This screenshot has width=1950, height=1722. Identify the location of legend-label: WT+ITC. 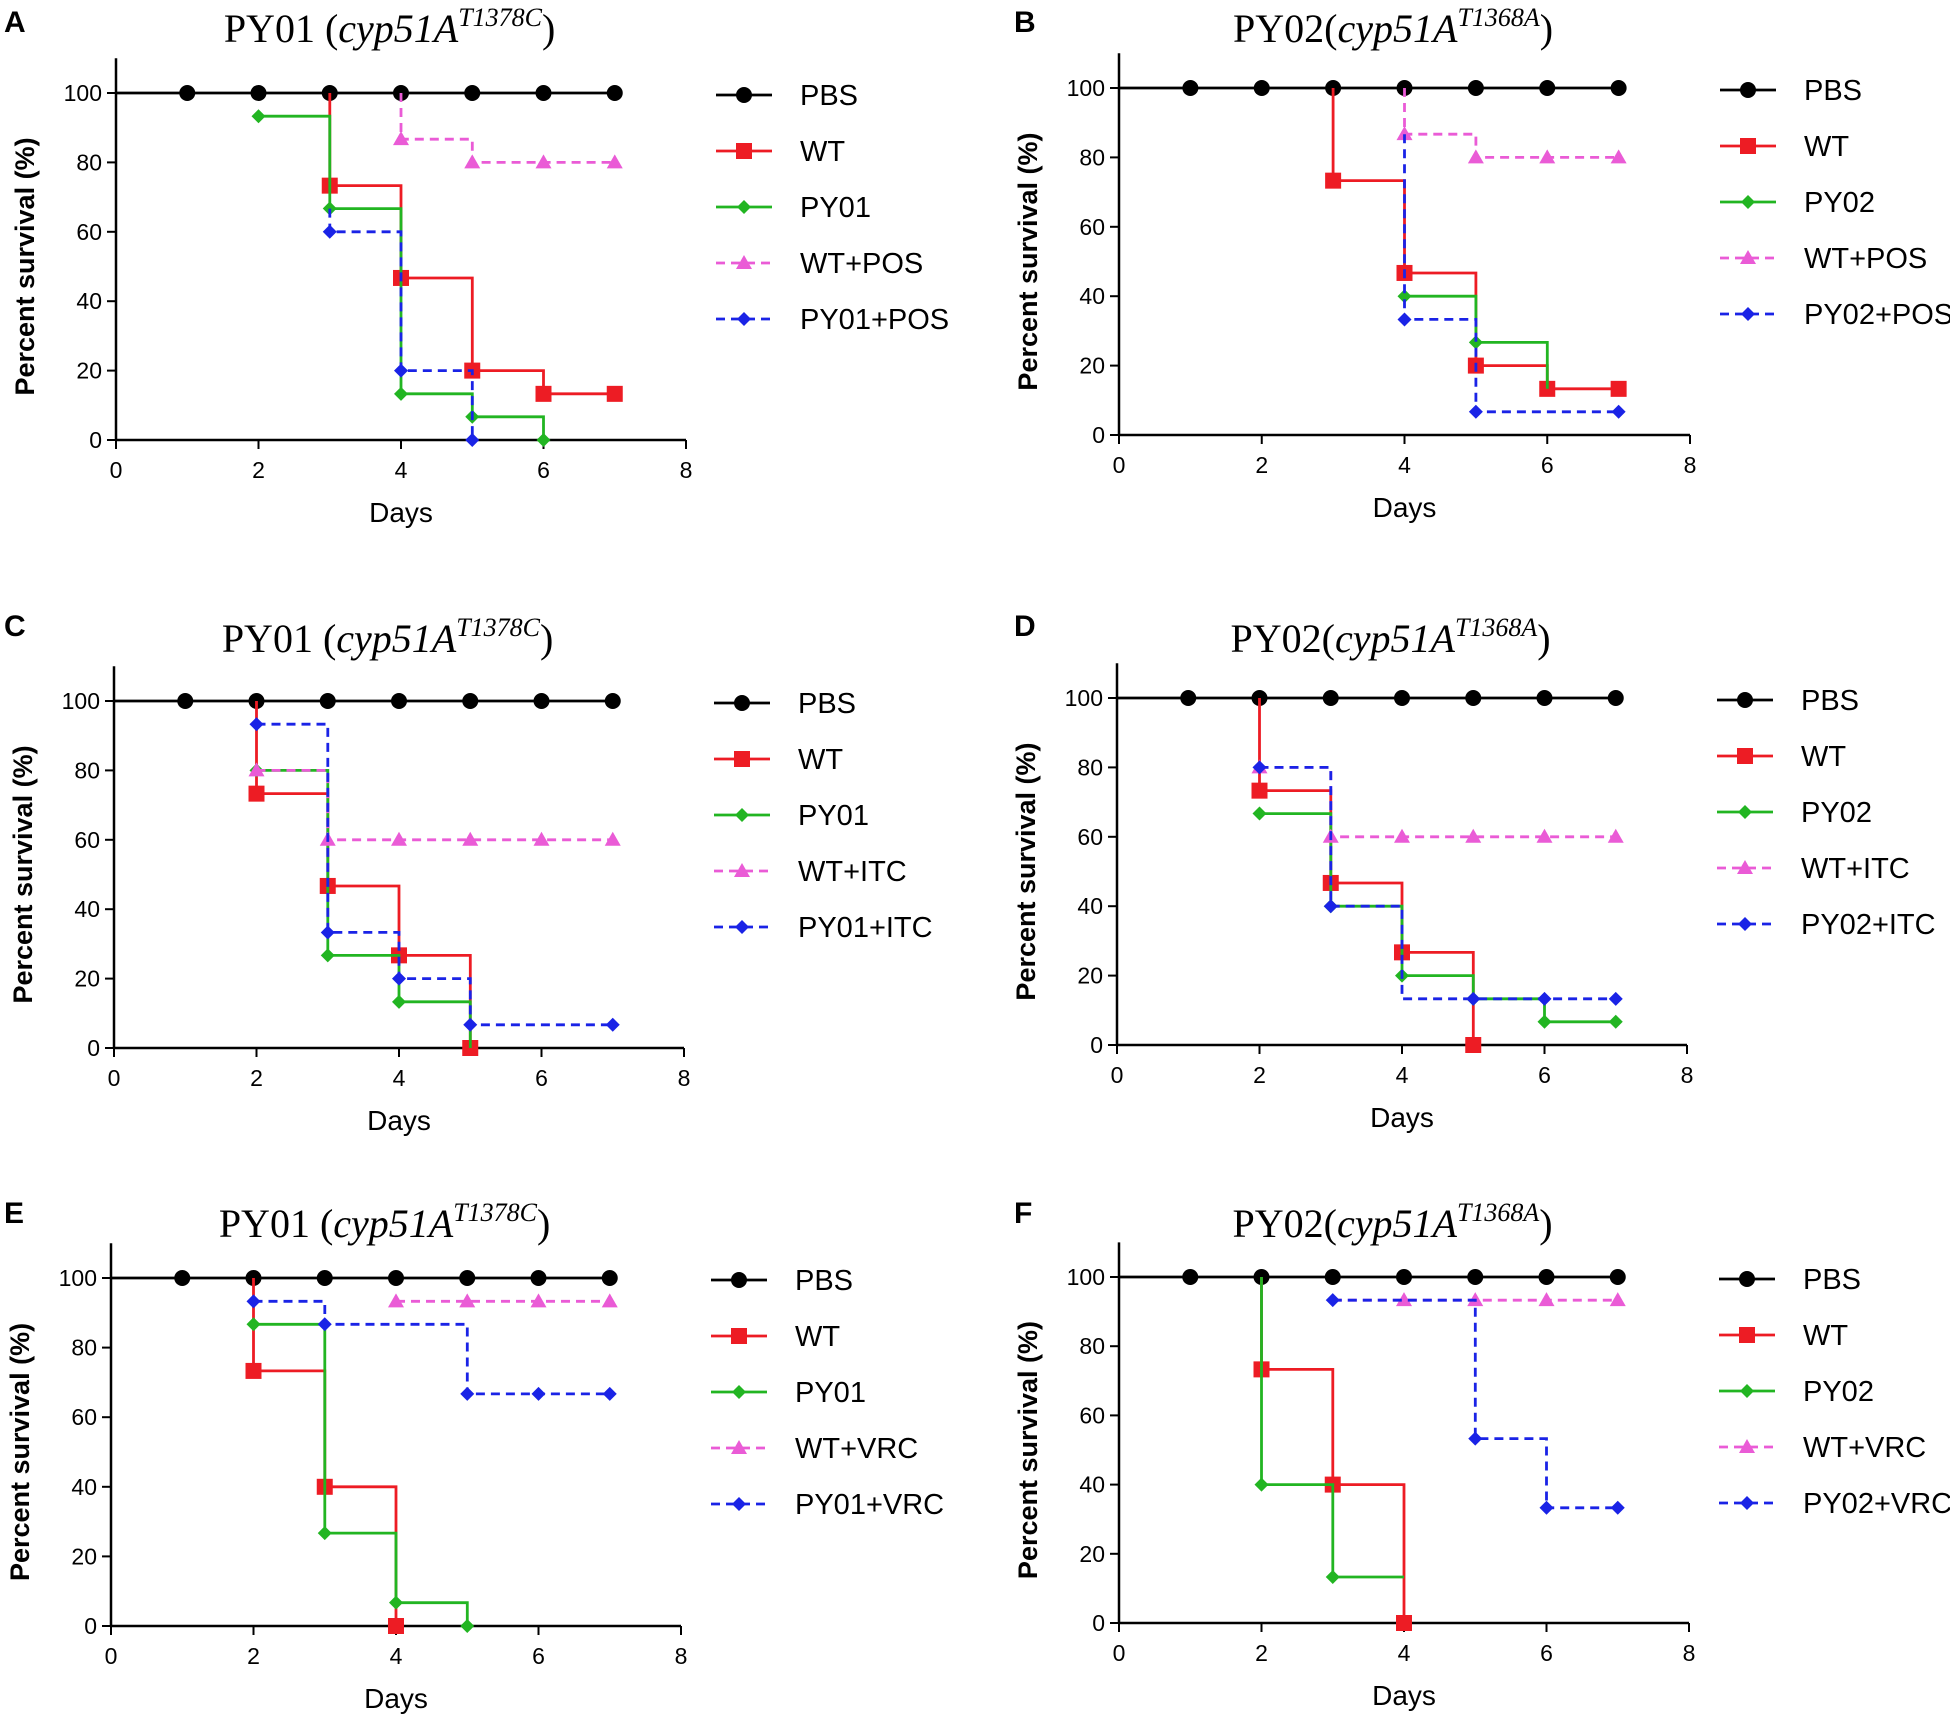
(1855, 869).